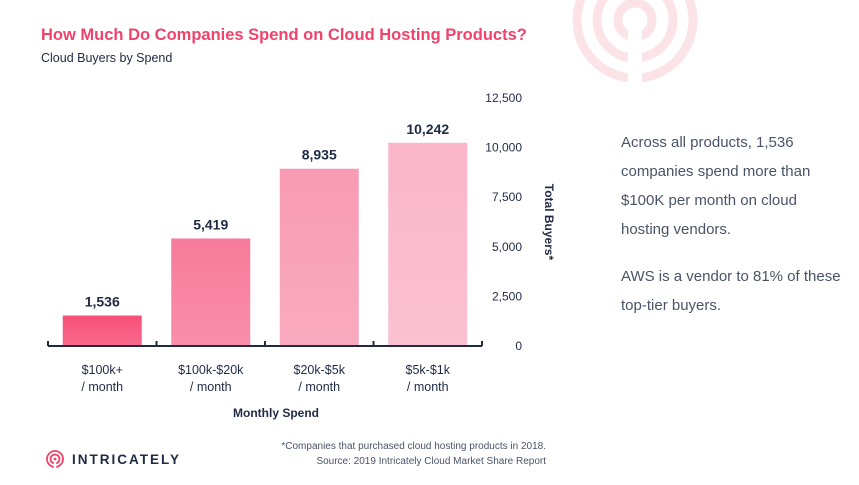 This screenshot has height=485, width=859. What do you see at coordinates (428, 387) in the screenshot?
I see `x-tick-label-4-line-2: / month` at bounding box center [428, 387].